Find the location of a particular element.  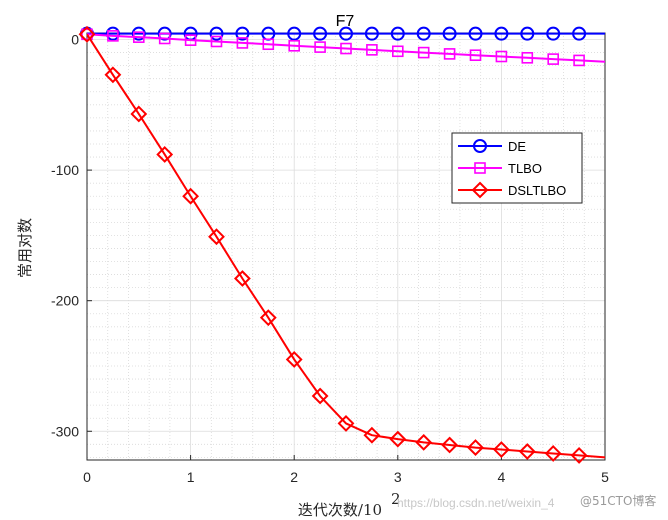

y-tick-label: -300 is located at coordinates (65, 431).